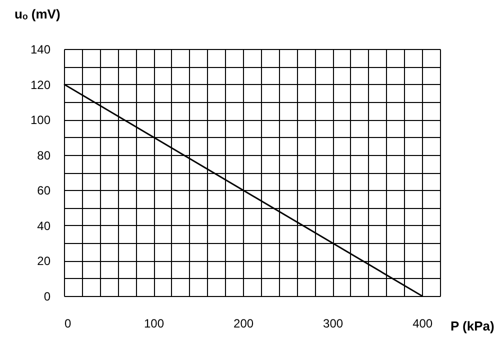 The width and height of the screenshot is (502, 353). Describe the element at coordinates (422, 323) in the screenshot. I see `x-tick-label: 400` at that location.